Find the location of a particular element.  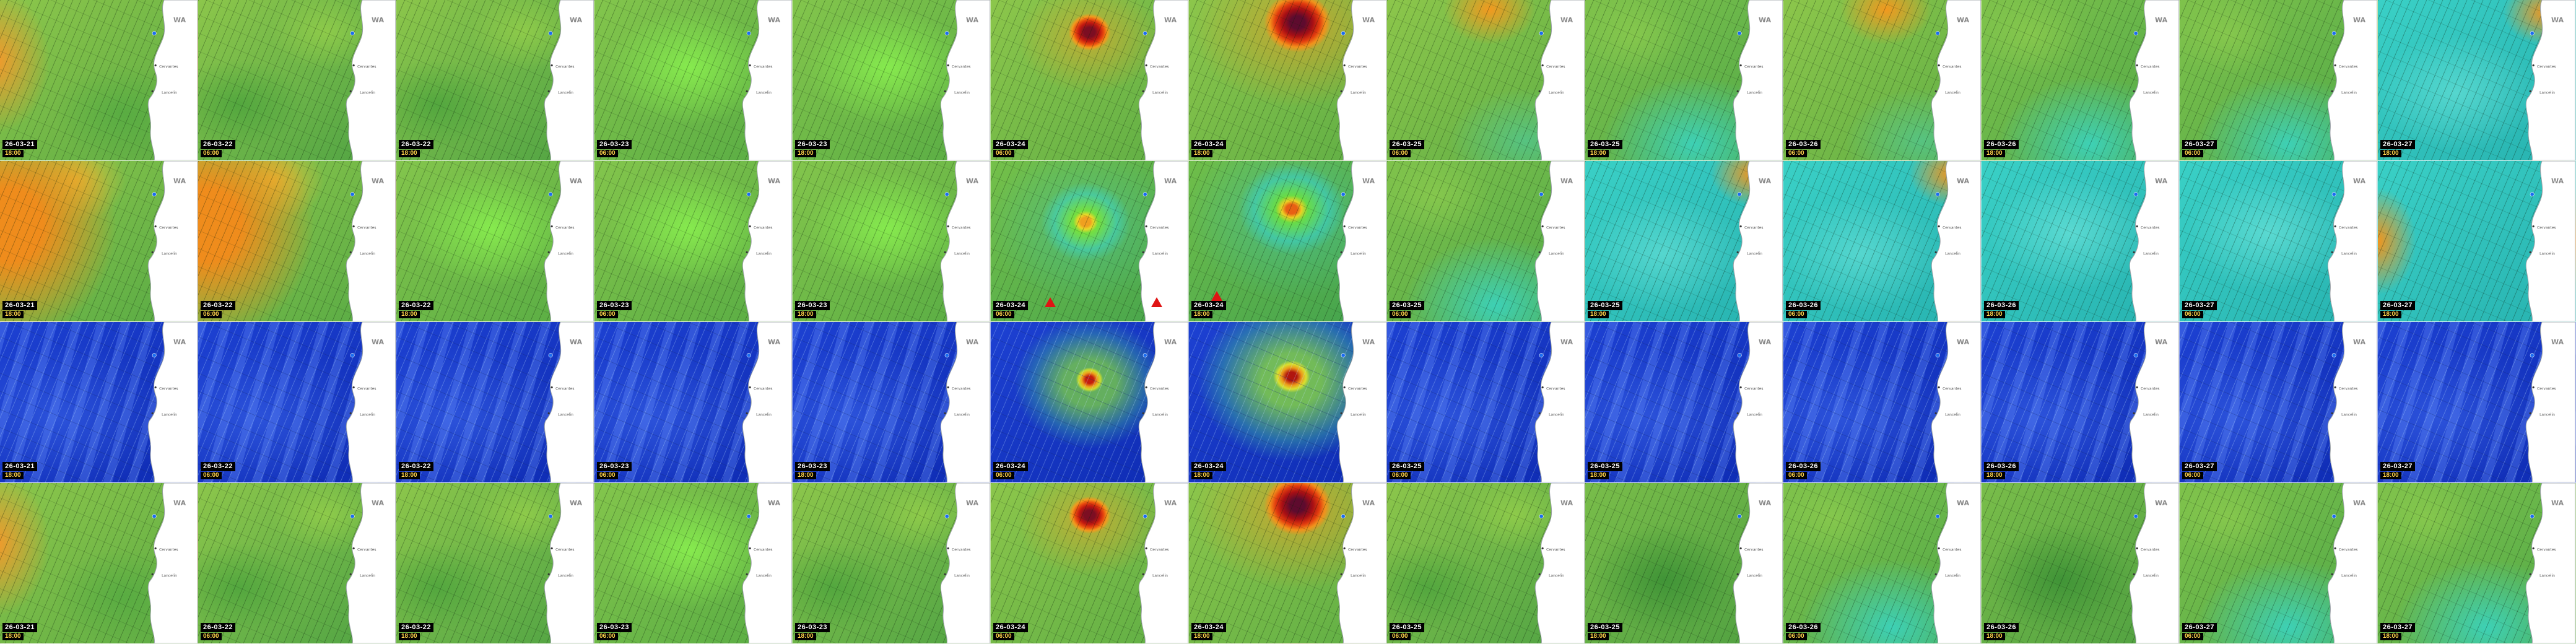

forecast-tile-r3-c13: WA Cervantes Lancelin 26-03-27 18:00 is located at coordinates (2477, 402).